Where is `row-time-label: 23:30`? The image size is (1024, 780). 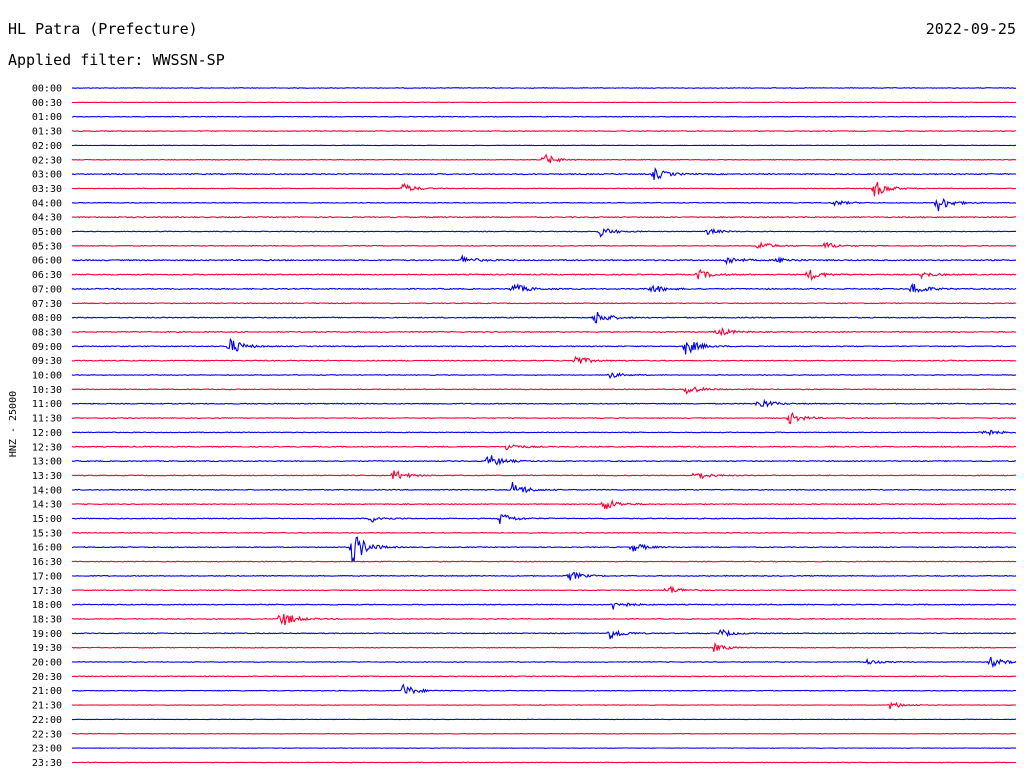
row-time-label: 23:30 is located at coordinates (47, 763).